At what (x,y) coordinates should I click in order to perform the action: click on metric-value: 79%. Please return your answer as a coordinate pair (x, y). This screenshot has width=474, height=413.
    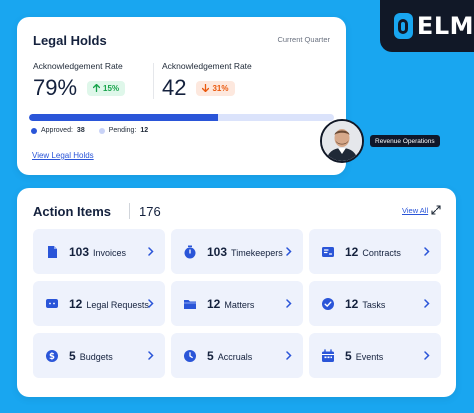
    Looking at the image, I should click on (55, 87).